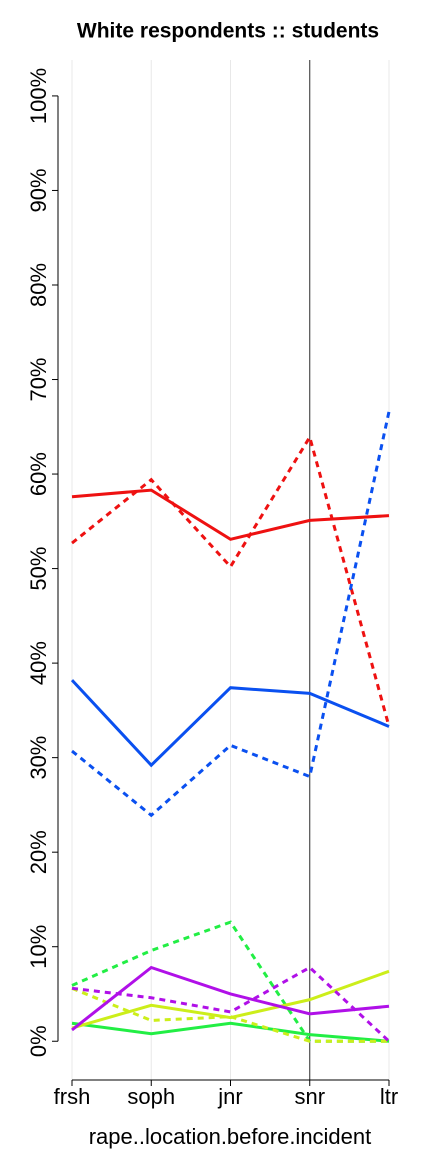  Describe the element at coordinates (38, 852) in the screenshot. I see `y-tick-label: 20%` at that location.